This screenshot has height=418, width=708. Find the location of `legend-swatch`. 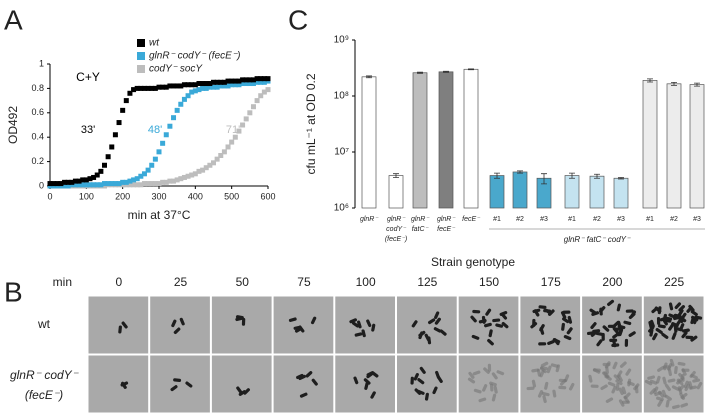

legend-swatch is located at coordinates (141, 56).